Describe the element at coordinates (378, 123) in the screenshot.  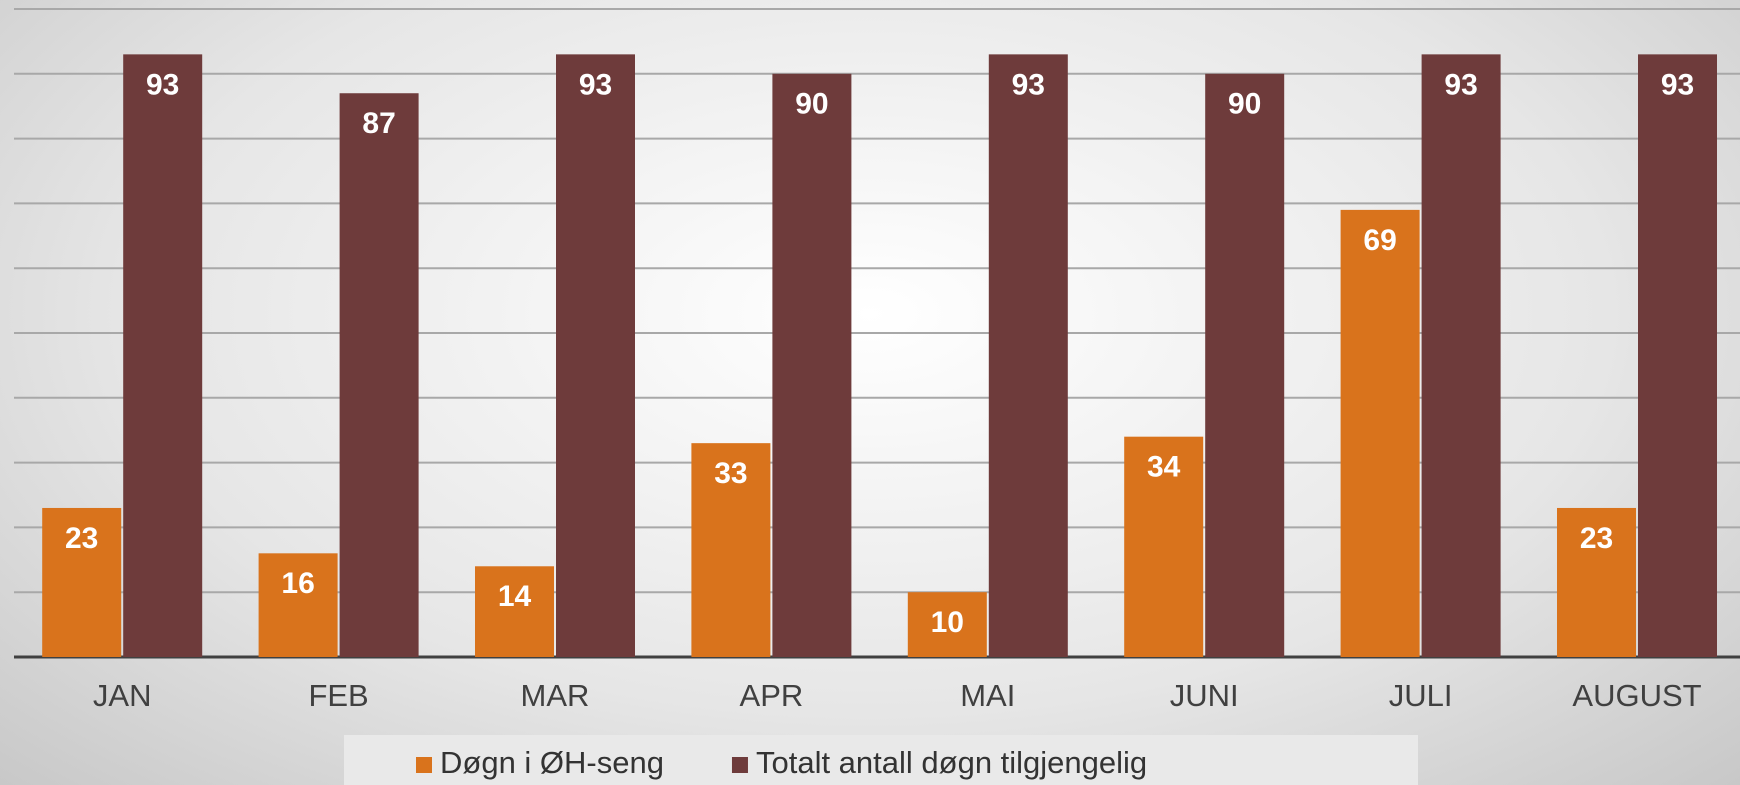
I see `data-label: 87` at that location.